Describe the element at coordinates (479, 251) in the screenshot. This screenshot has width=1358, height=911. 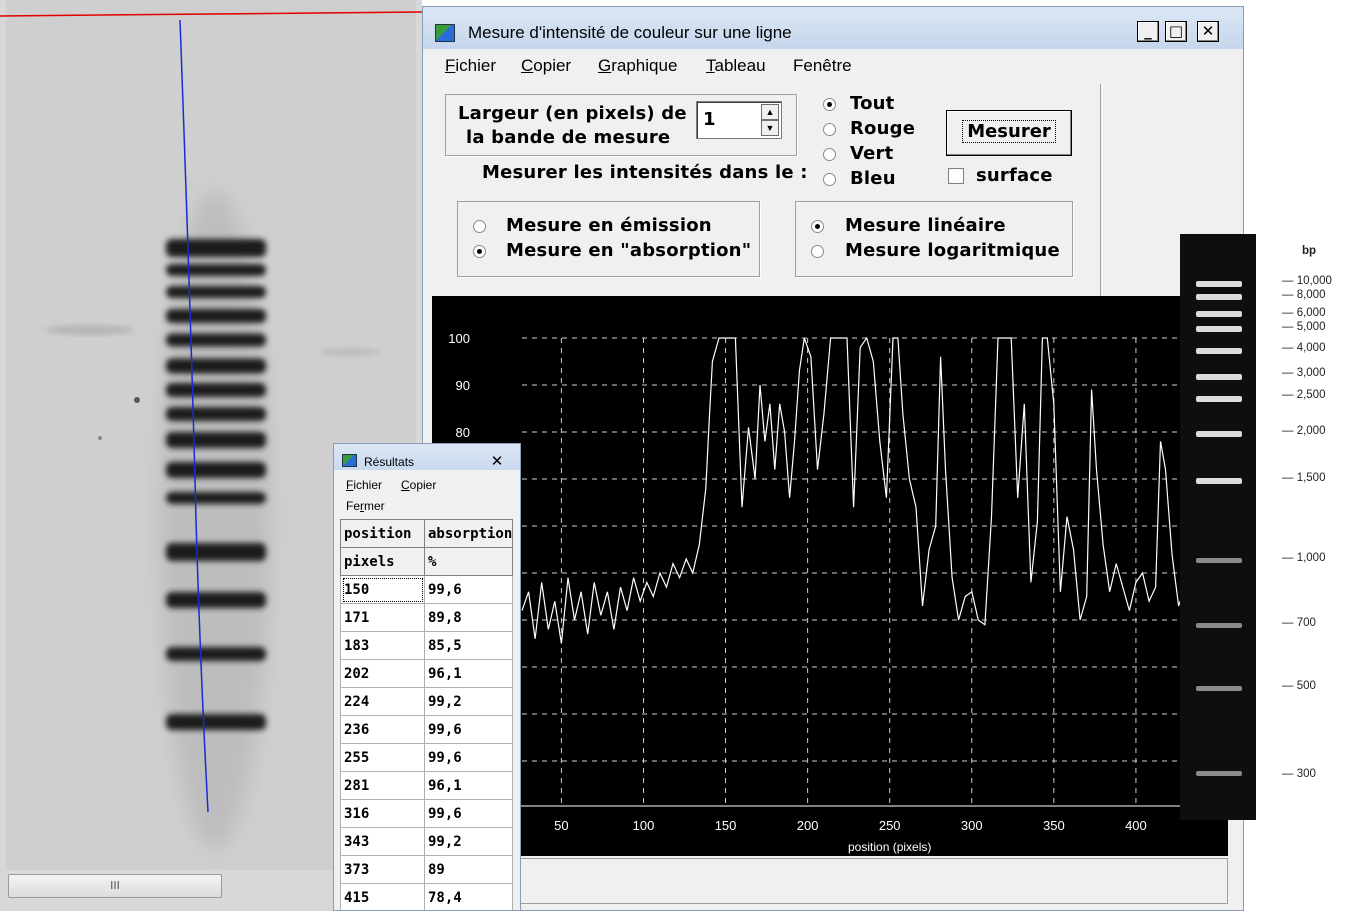
I see `radio-absorption` at that location.